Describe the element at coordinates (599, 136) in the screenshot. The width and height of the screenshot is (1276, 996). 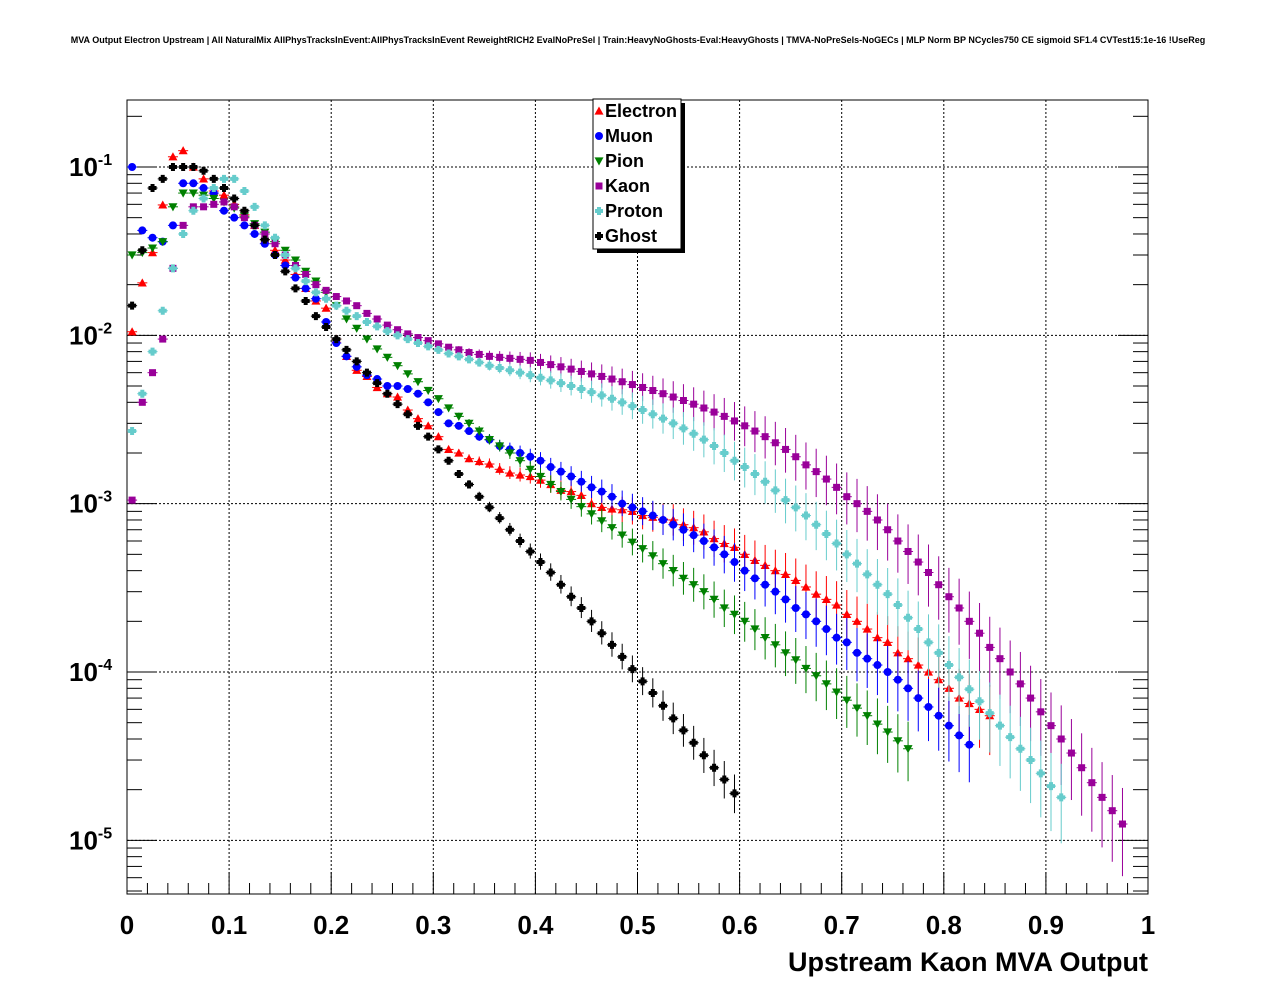
I see `legend-marker` at that location.